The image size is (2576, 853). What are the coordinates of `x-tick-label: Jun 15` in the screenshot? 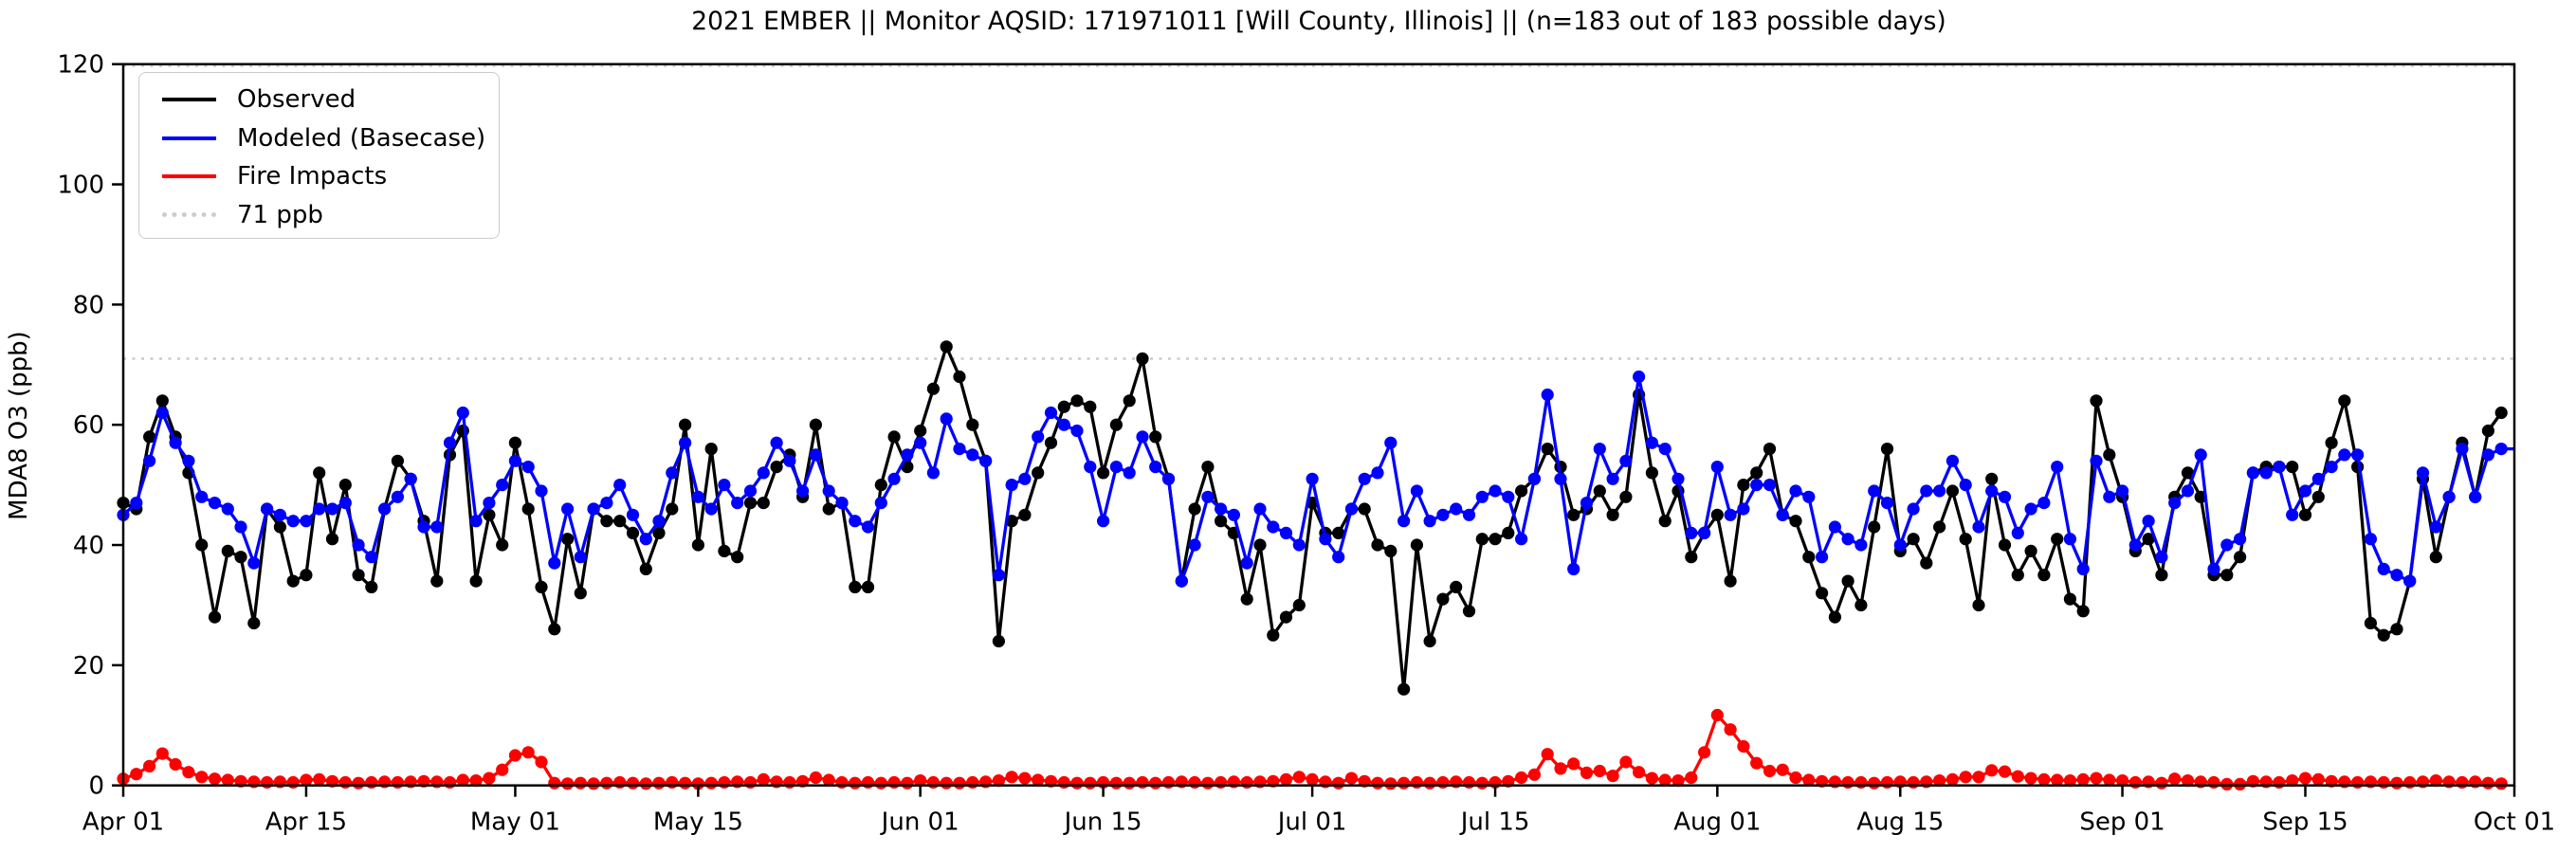 It's located at (1102, 822).